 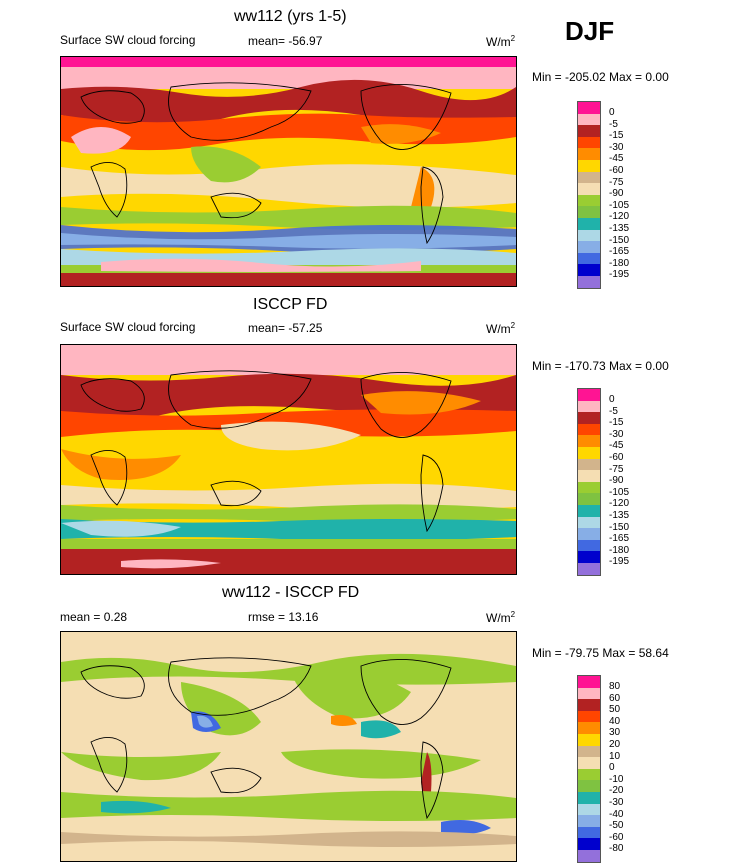 What do you see at coordinates (619, 550) in the screenshot?
I see `panel-2-colorbar-label: -180` at bounding box center [619, 550].